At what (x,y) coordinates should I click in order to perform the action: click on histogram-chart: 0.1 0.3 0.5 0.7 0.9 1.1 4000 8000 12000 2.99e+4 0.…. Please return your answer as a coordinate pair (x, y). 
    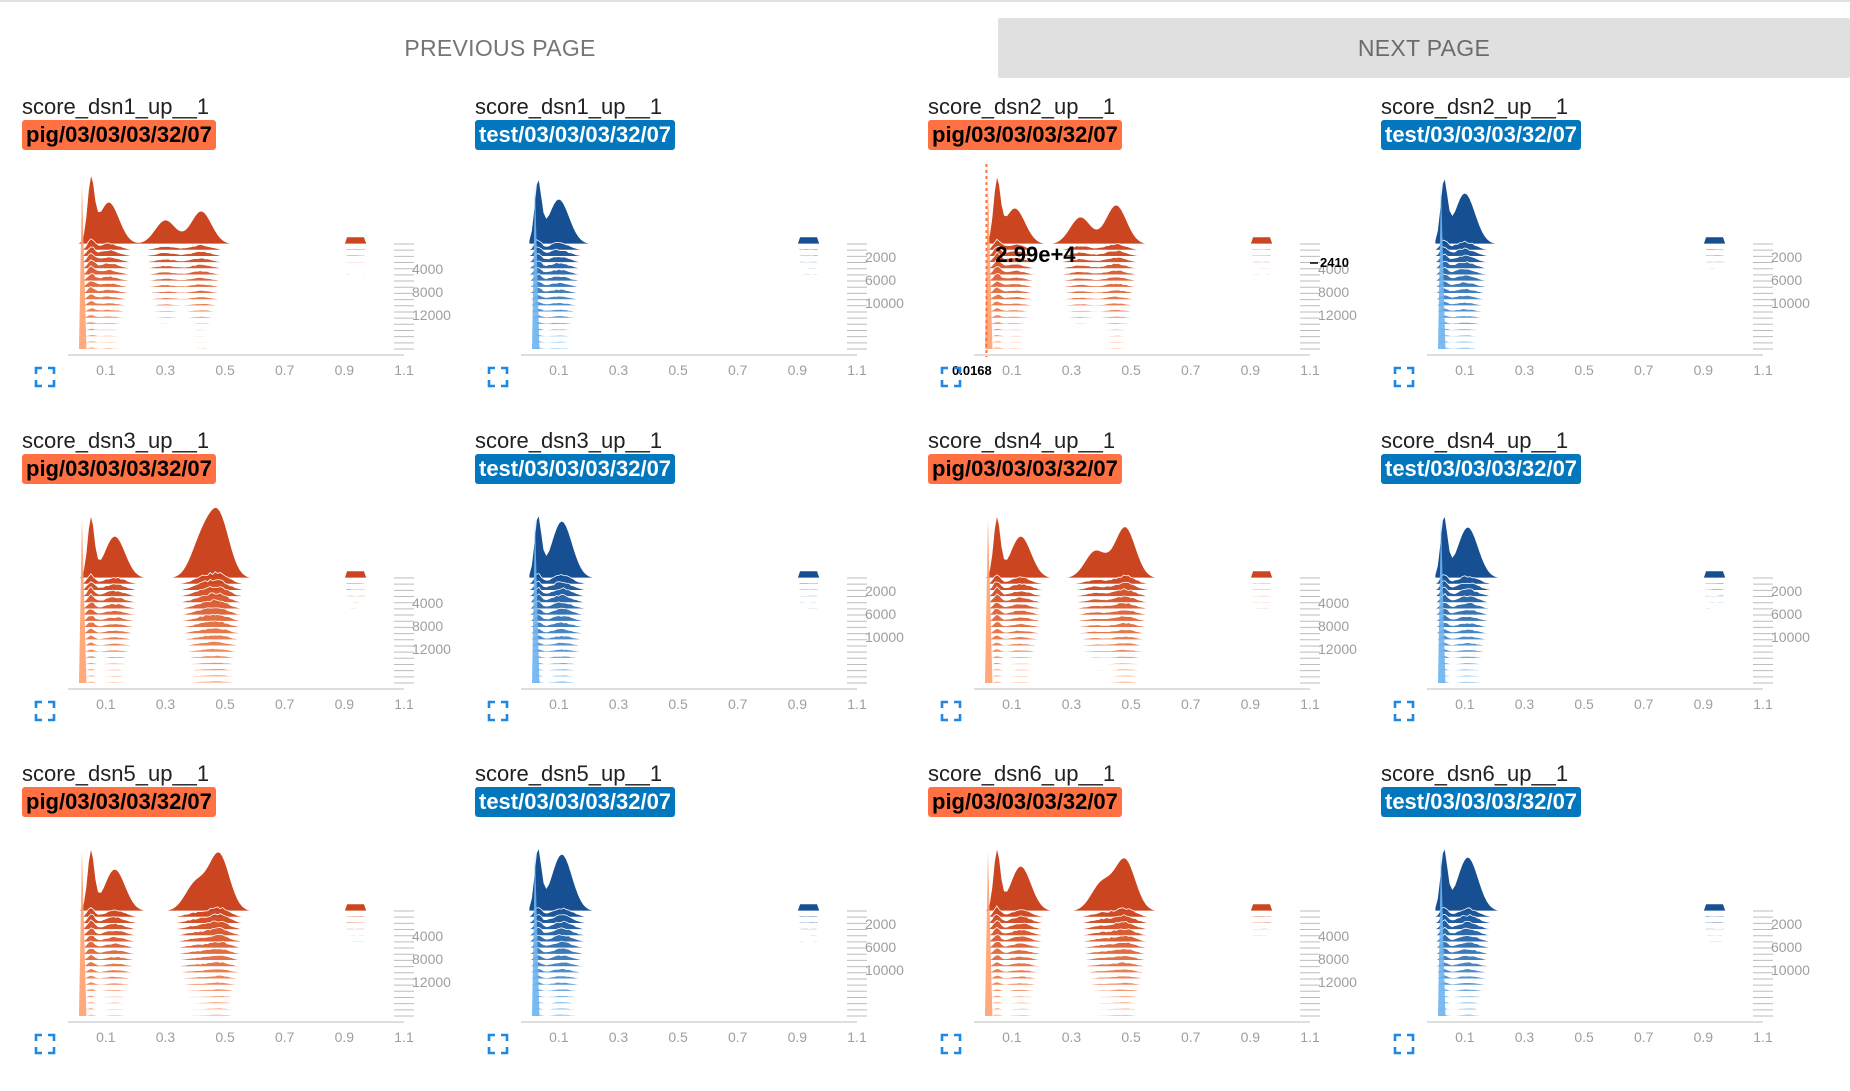
    Looking at the image, I should click on (1147, 274).